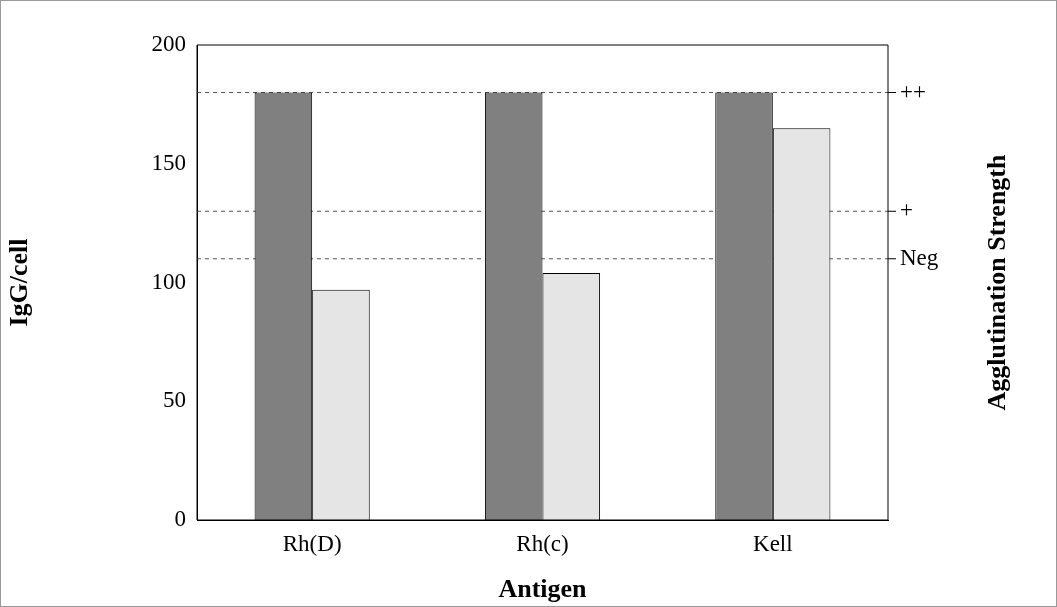  Describe the element at coordinates (168, 44) in the screenshot. I see `y-tick-label: 200` at that location.